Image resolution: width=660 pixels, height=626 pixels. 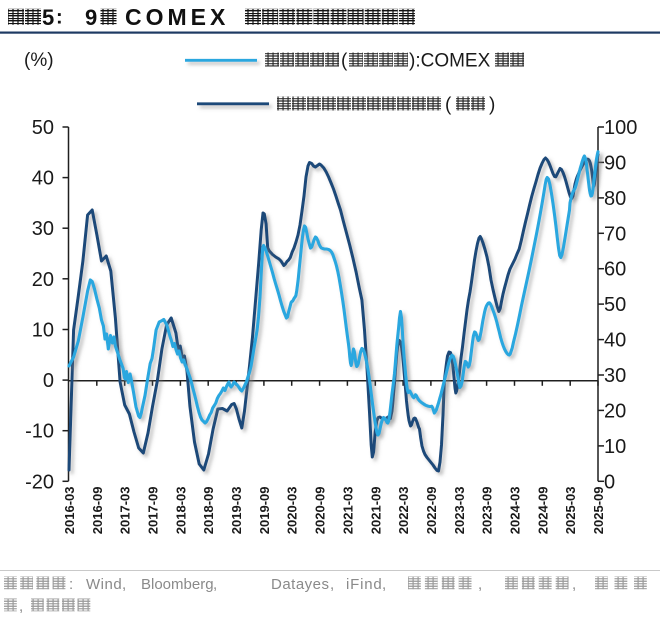 I want to click on svg-text: 2024-03, so click(x=515, y=511).